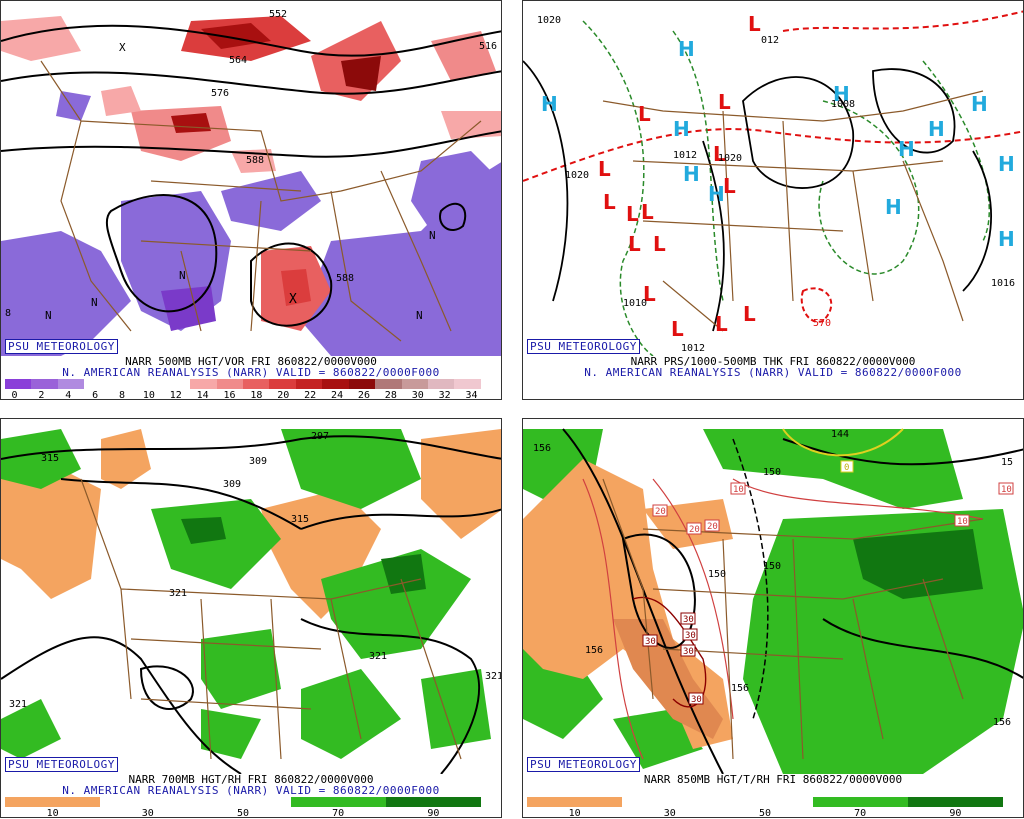 The height and width of the screenshot is (819, 1024). I want to click on colorbar-tick-label: 2, so click(41, 395).